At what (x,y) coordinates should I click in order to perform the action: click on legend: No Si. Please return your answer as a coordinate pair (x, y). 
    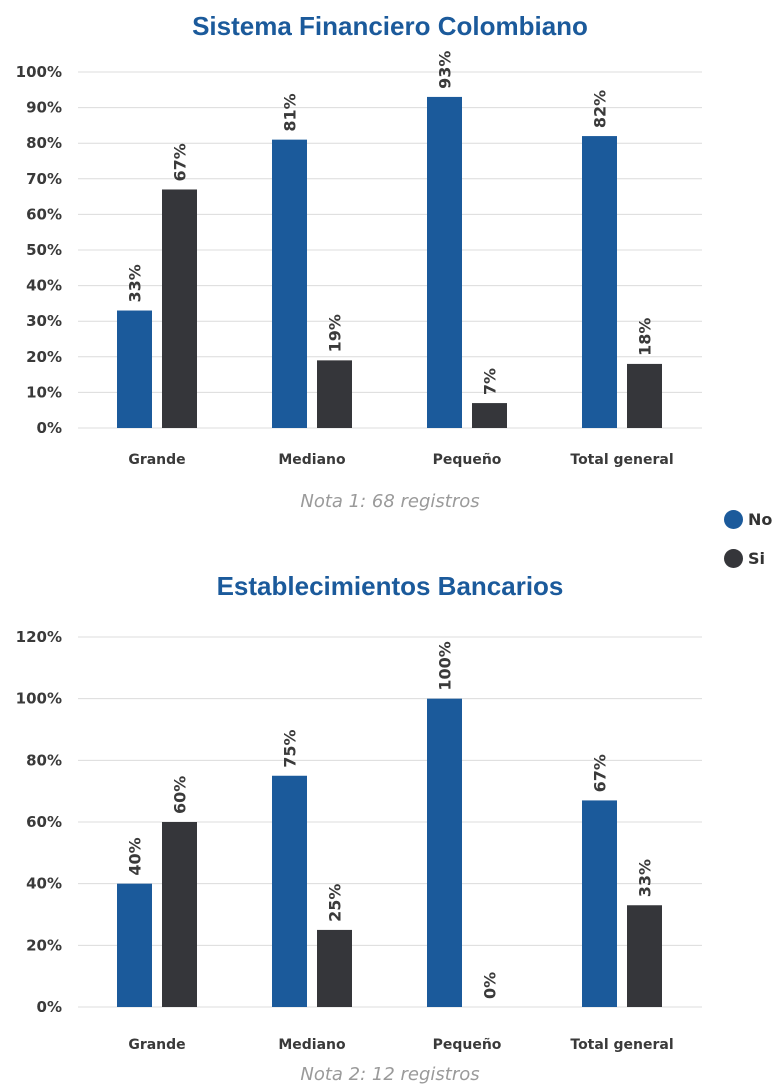
    Looking at the image, I should click on (752, 546).